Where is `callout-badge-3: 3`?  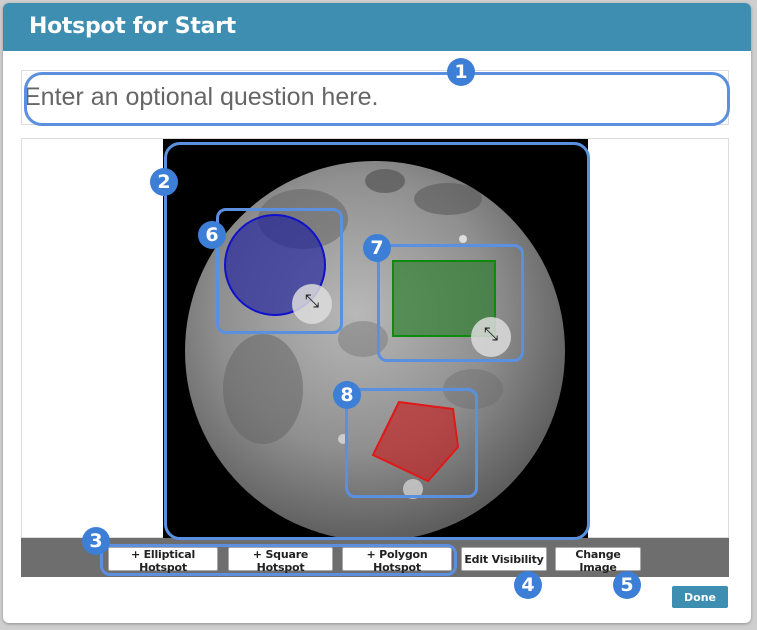
callout-badge-3: 3 is located at coordinates (96, 541).